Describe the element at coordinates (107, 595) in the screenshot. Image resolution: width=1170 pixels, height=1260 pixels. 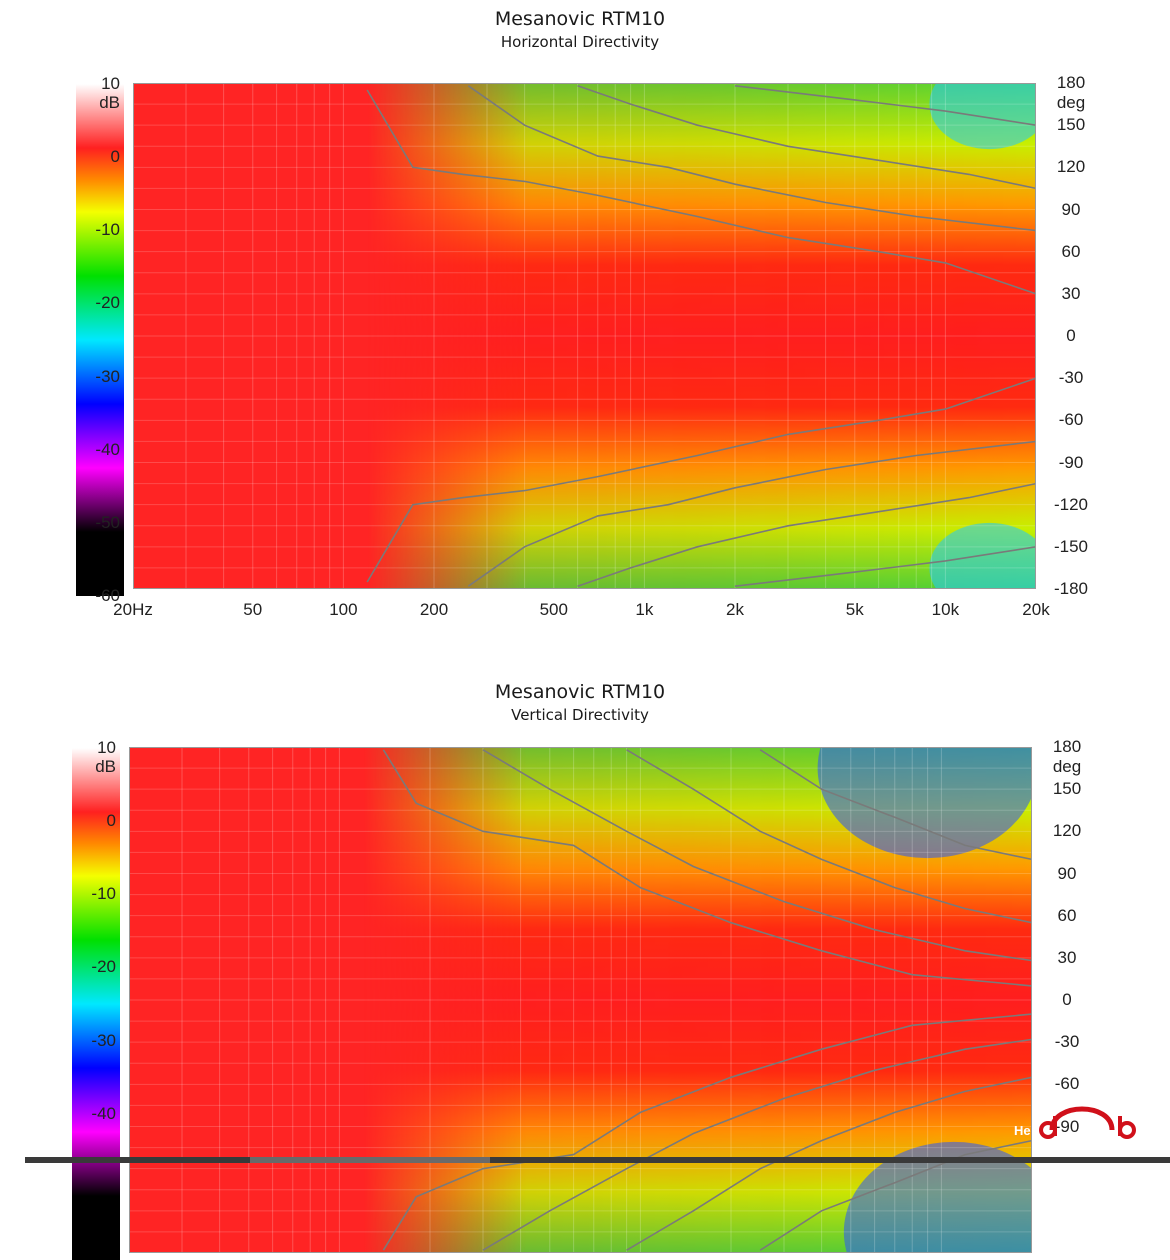
I see `colorbar-tick-label: -60` at that location.